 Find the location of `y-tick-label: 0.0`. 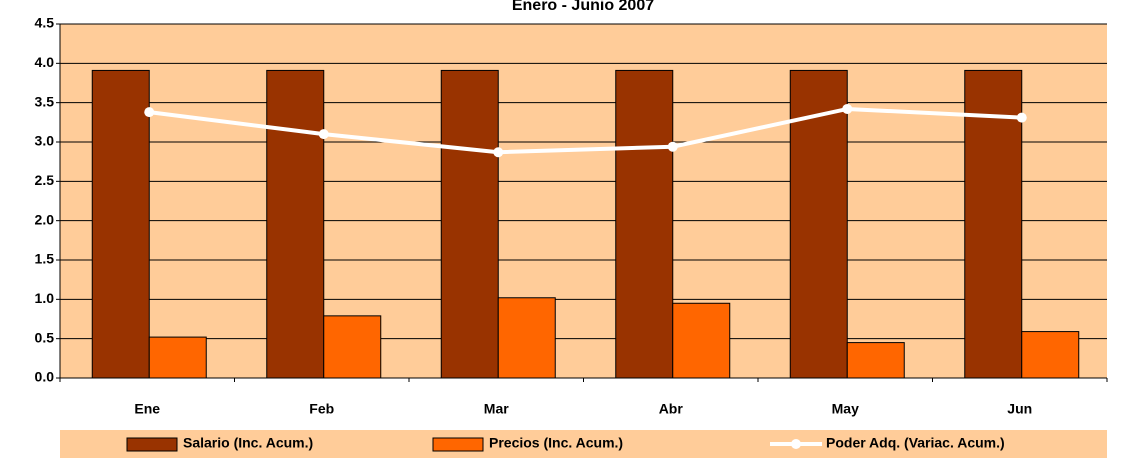

y-tick-label: 0.0 is located at coordinates (45, 377).